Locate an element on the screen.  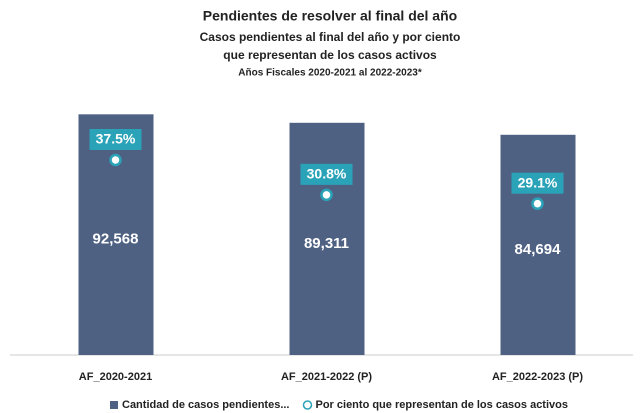
chart-subtitle: que representan de los casos activos is located at coordinates (330, 55).